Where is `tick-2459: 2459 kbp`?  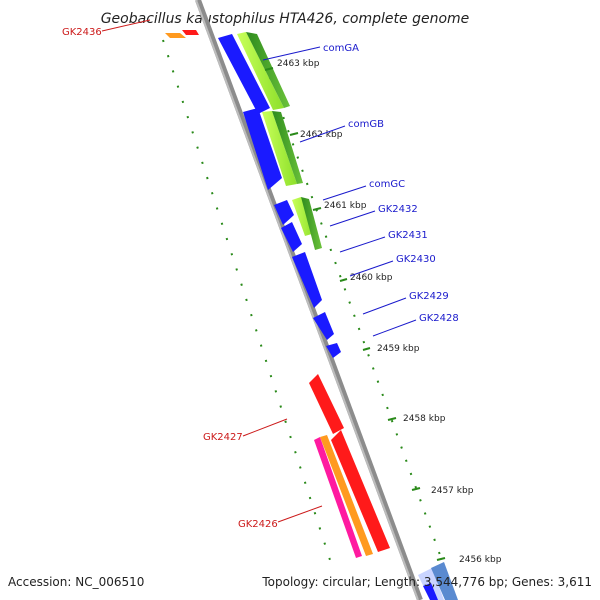 tick-2459: 2459 kbp is located at coordinates (398, 349).